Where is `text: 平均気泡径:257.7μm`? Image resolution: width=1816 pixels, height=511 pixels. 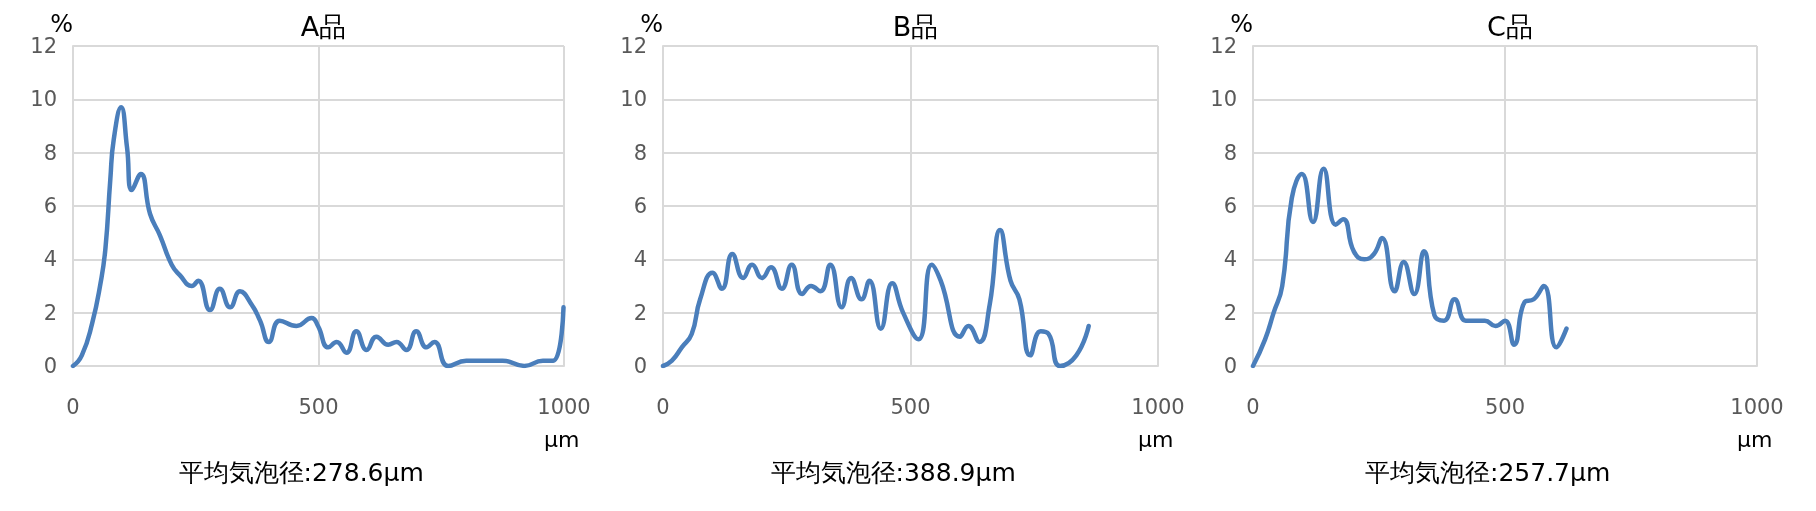
text: 平均気泡径:257.7μm is located at coordinates (1488, 472).